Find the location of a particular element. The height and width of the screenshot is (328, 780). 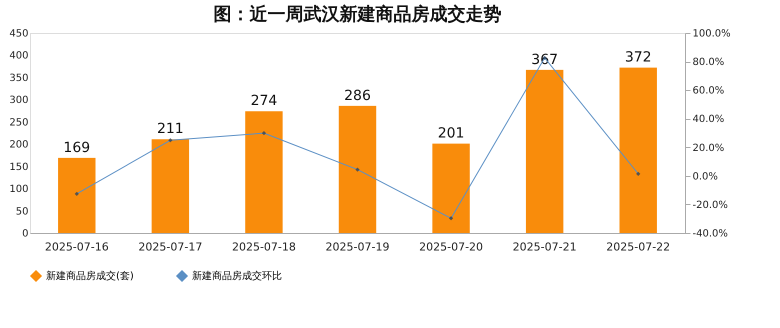

y-tick-label: 50 is located at coordinates (22, 212).